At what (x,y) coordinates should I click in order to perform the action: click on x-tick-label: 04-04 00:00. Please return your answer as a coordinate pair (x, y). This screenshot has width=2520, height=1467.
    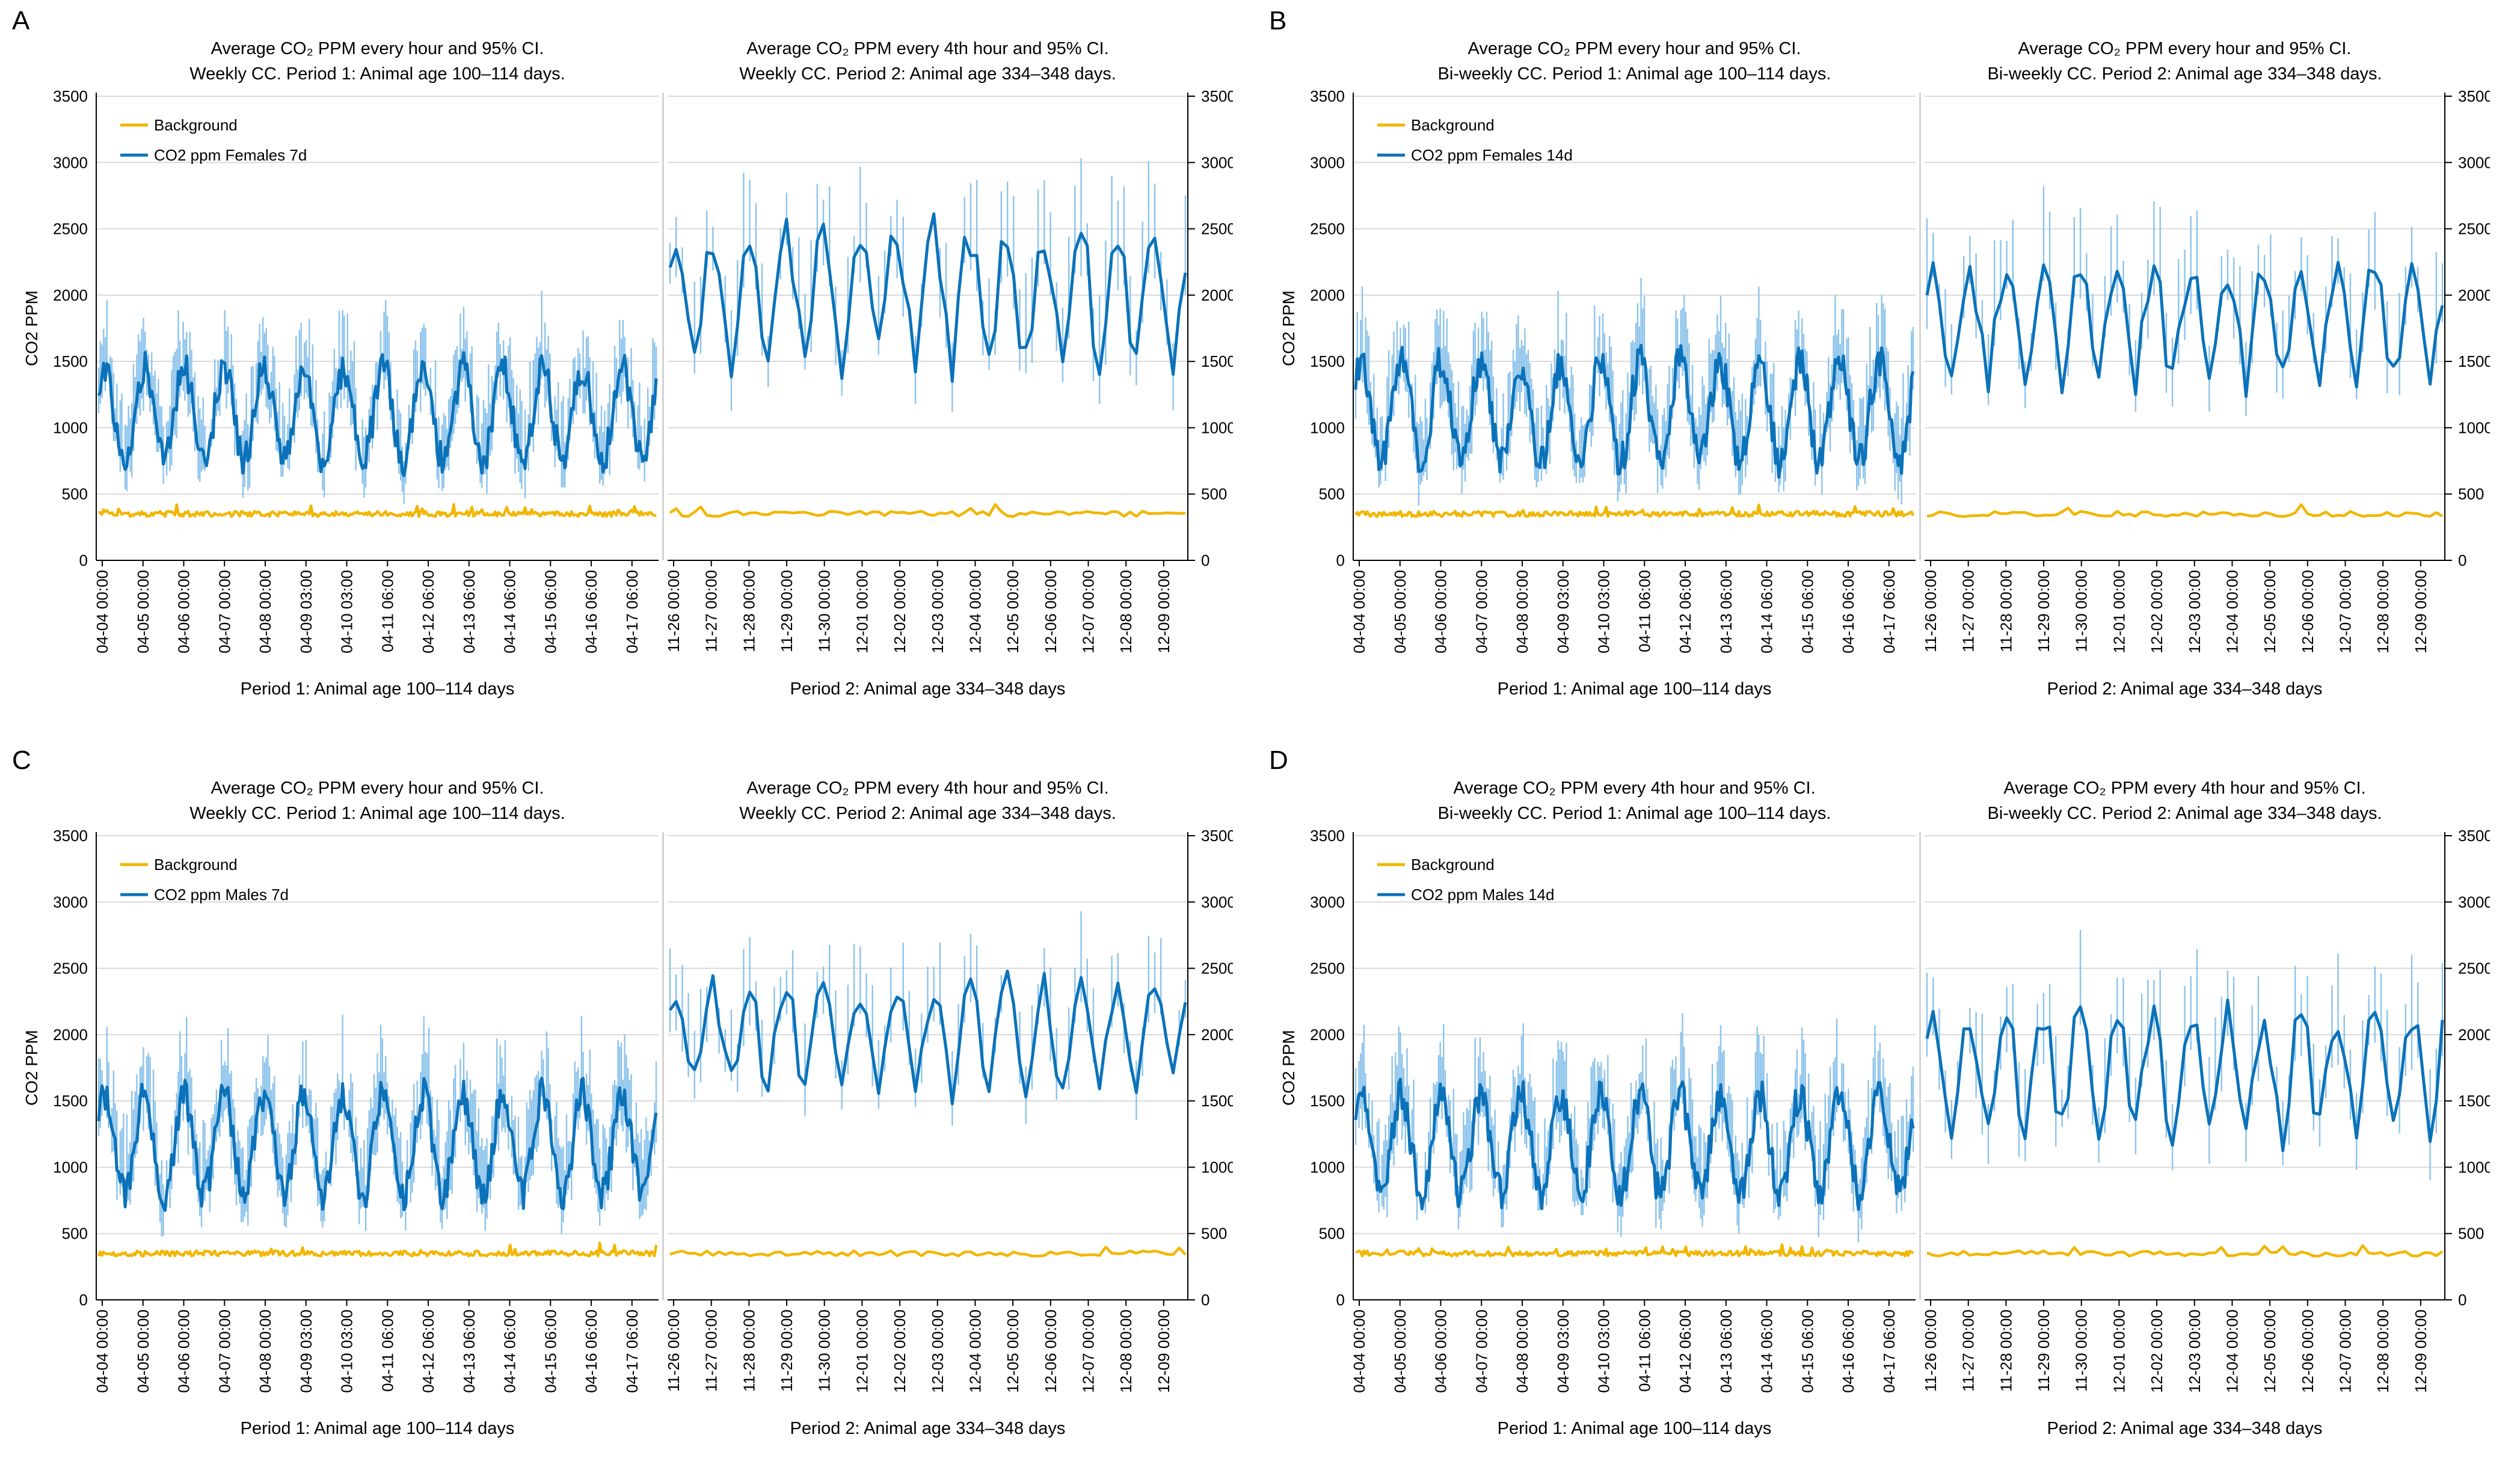
    Looking at the image, I should click on (102, 612).